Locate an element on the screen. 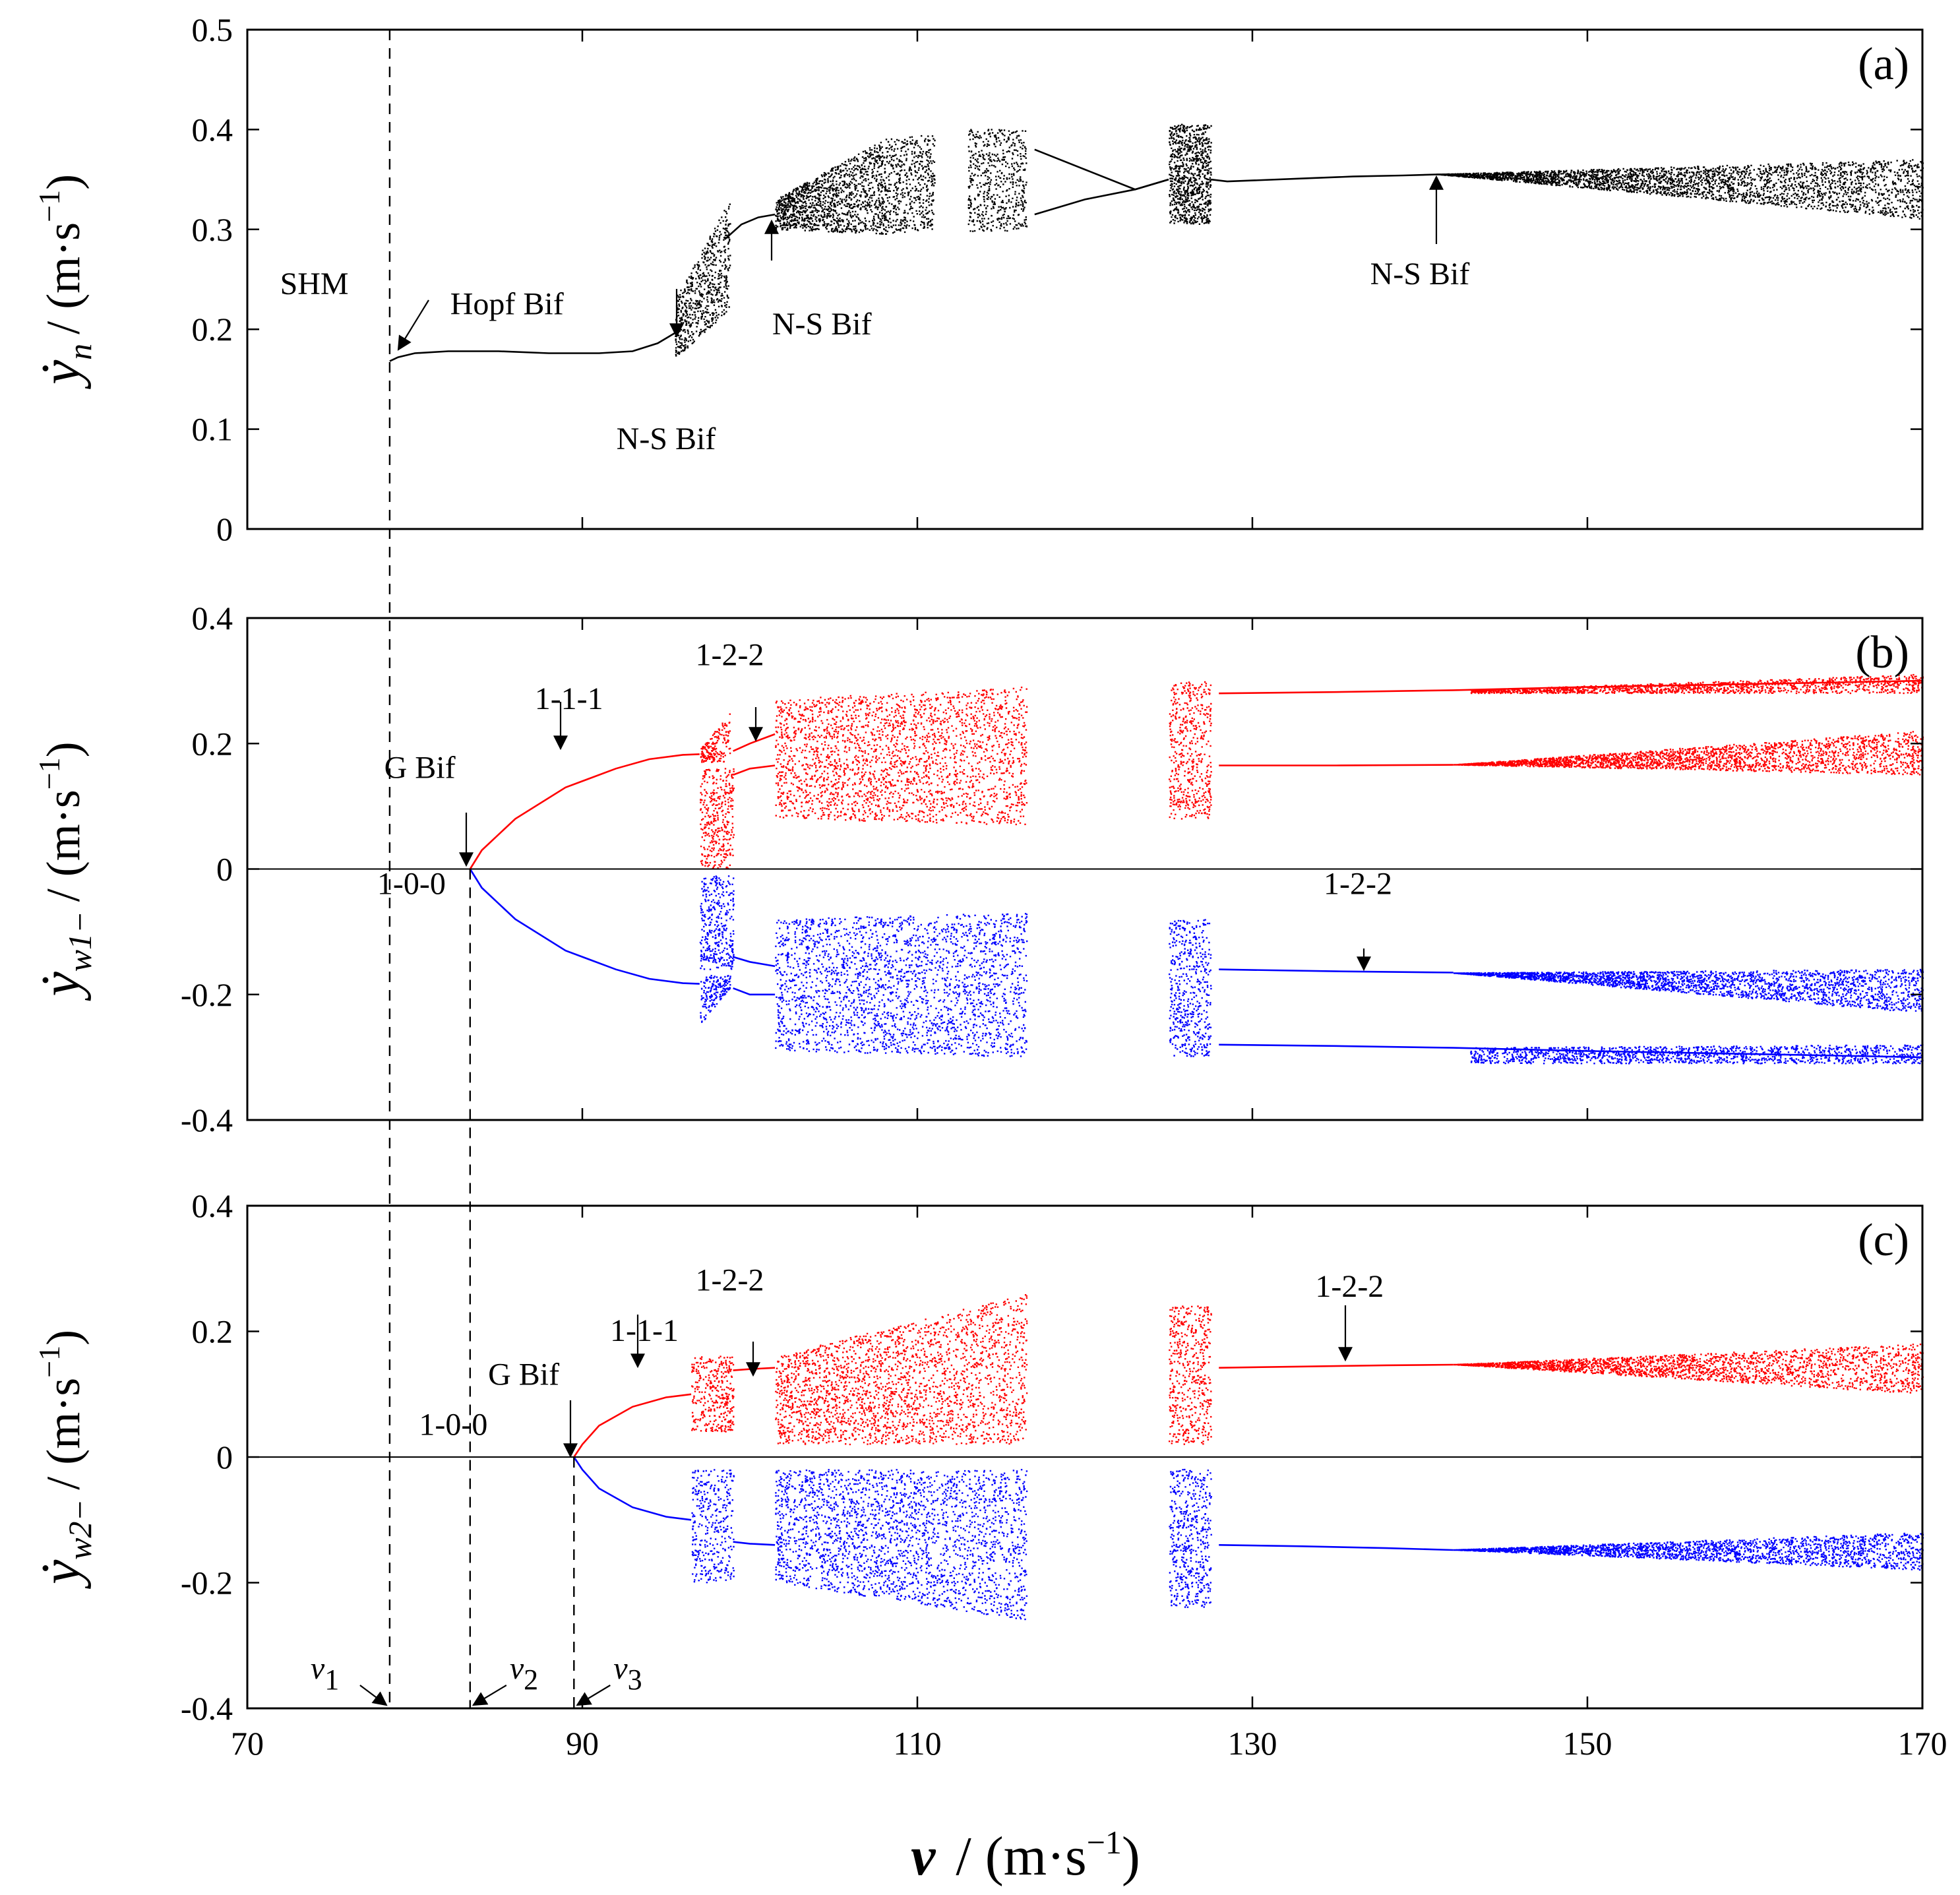 The width and height of the screenshot is (1960, 1895). critical-speed-label-var-1: v is located at coordinates (318, 1668).